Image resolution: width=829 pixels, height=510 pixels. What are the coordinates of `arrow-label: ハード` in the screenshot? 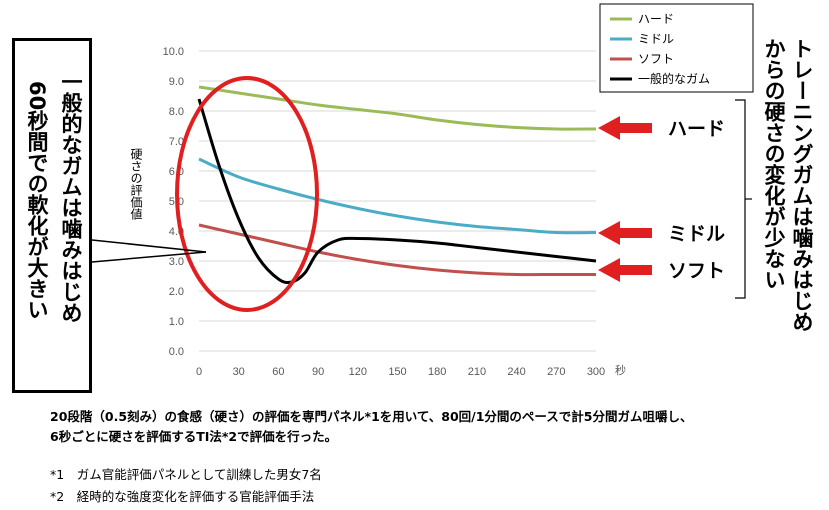 It's located at (696, 129).